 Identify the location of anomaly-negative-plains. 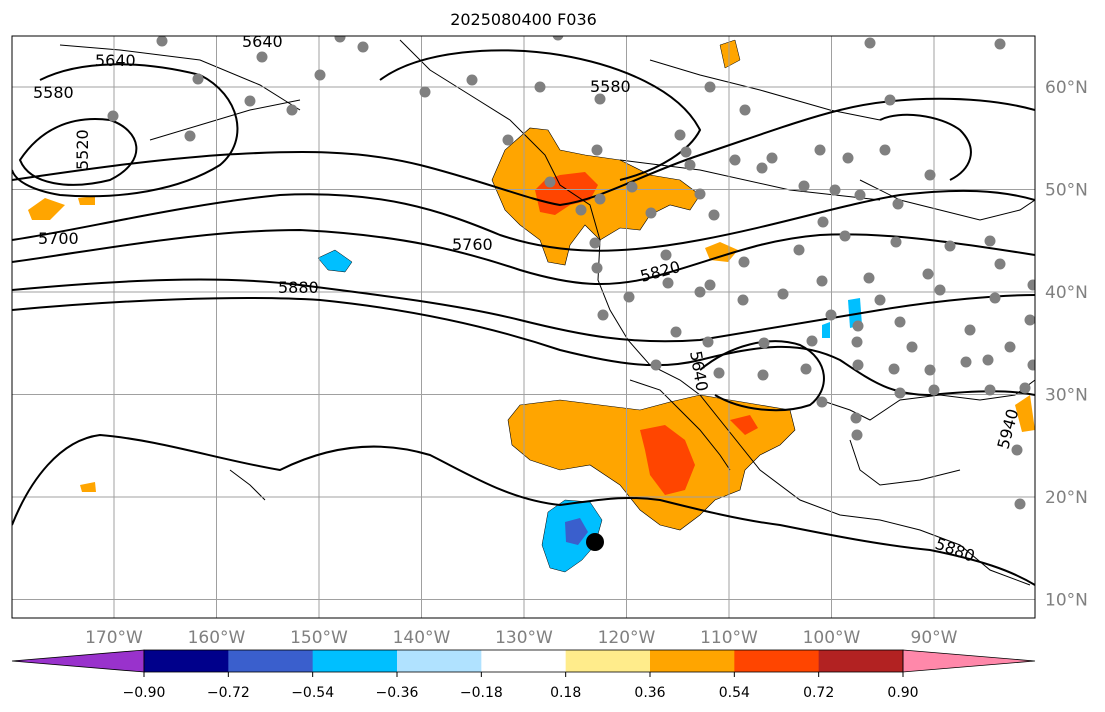
(855, 313).